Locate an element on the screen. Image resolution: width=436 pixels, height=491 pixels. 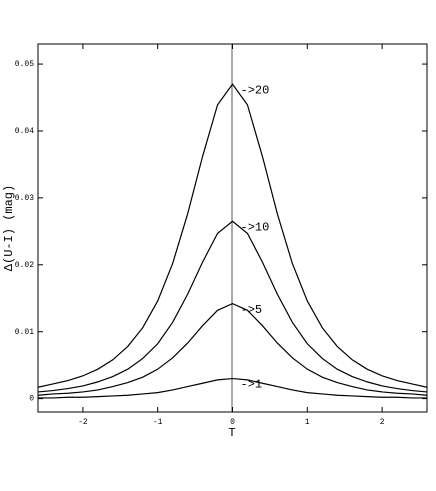
x-tick-label: -1 is located at coordinates (158, 422).